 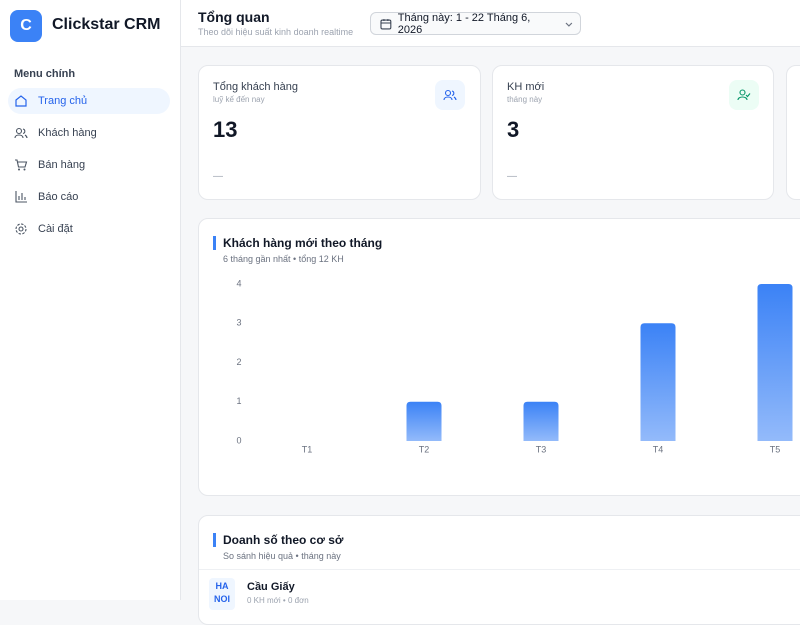 What do you see at coordinates (307, 449) in the screenshot?
I see `x-tick-label: T1` at bounding box center [307, 449].